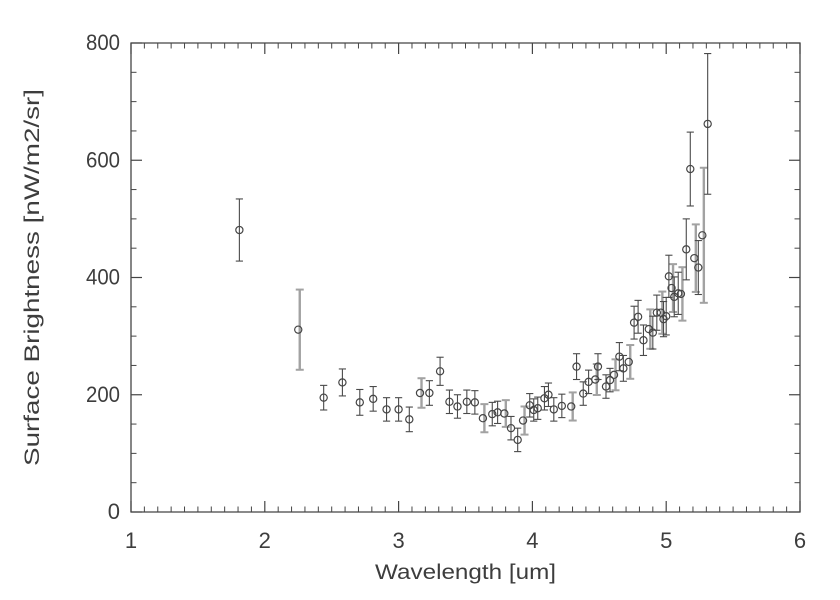  I want to click on x-axis-tick-label: 4, so click(532, 540).